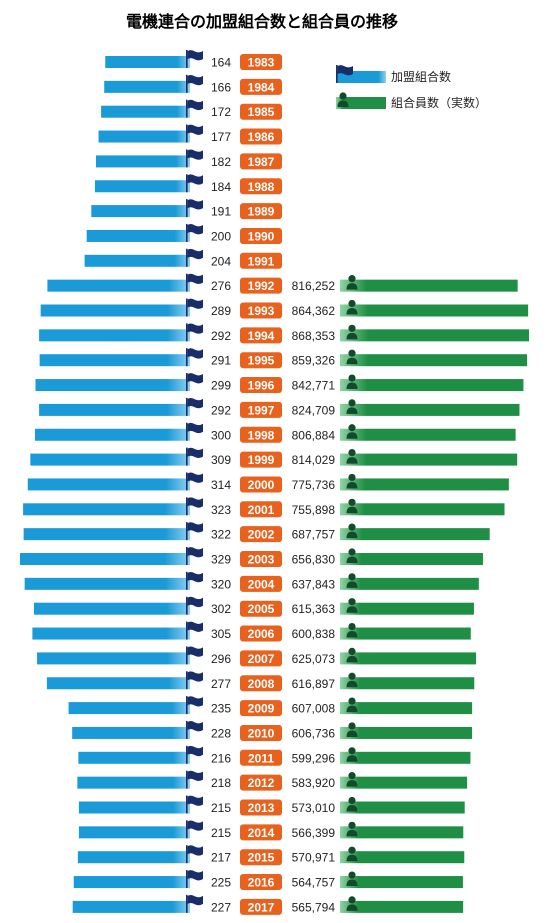  Describe the element at coordinates (261, 510) in the screenshot. I see `year-label: 2001` at that location.